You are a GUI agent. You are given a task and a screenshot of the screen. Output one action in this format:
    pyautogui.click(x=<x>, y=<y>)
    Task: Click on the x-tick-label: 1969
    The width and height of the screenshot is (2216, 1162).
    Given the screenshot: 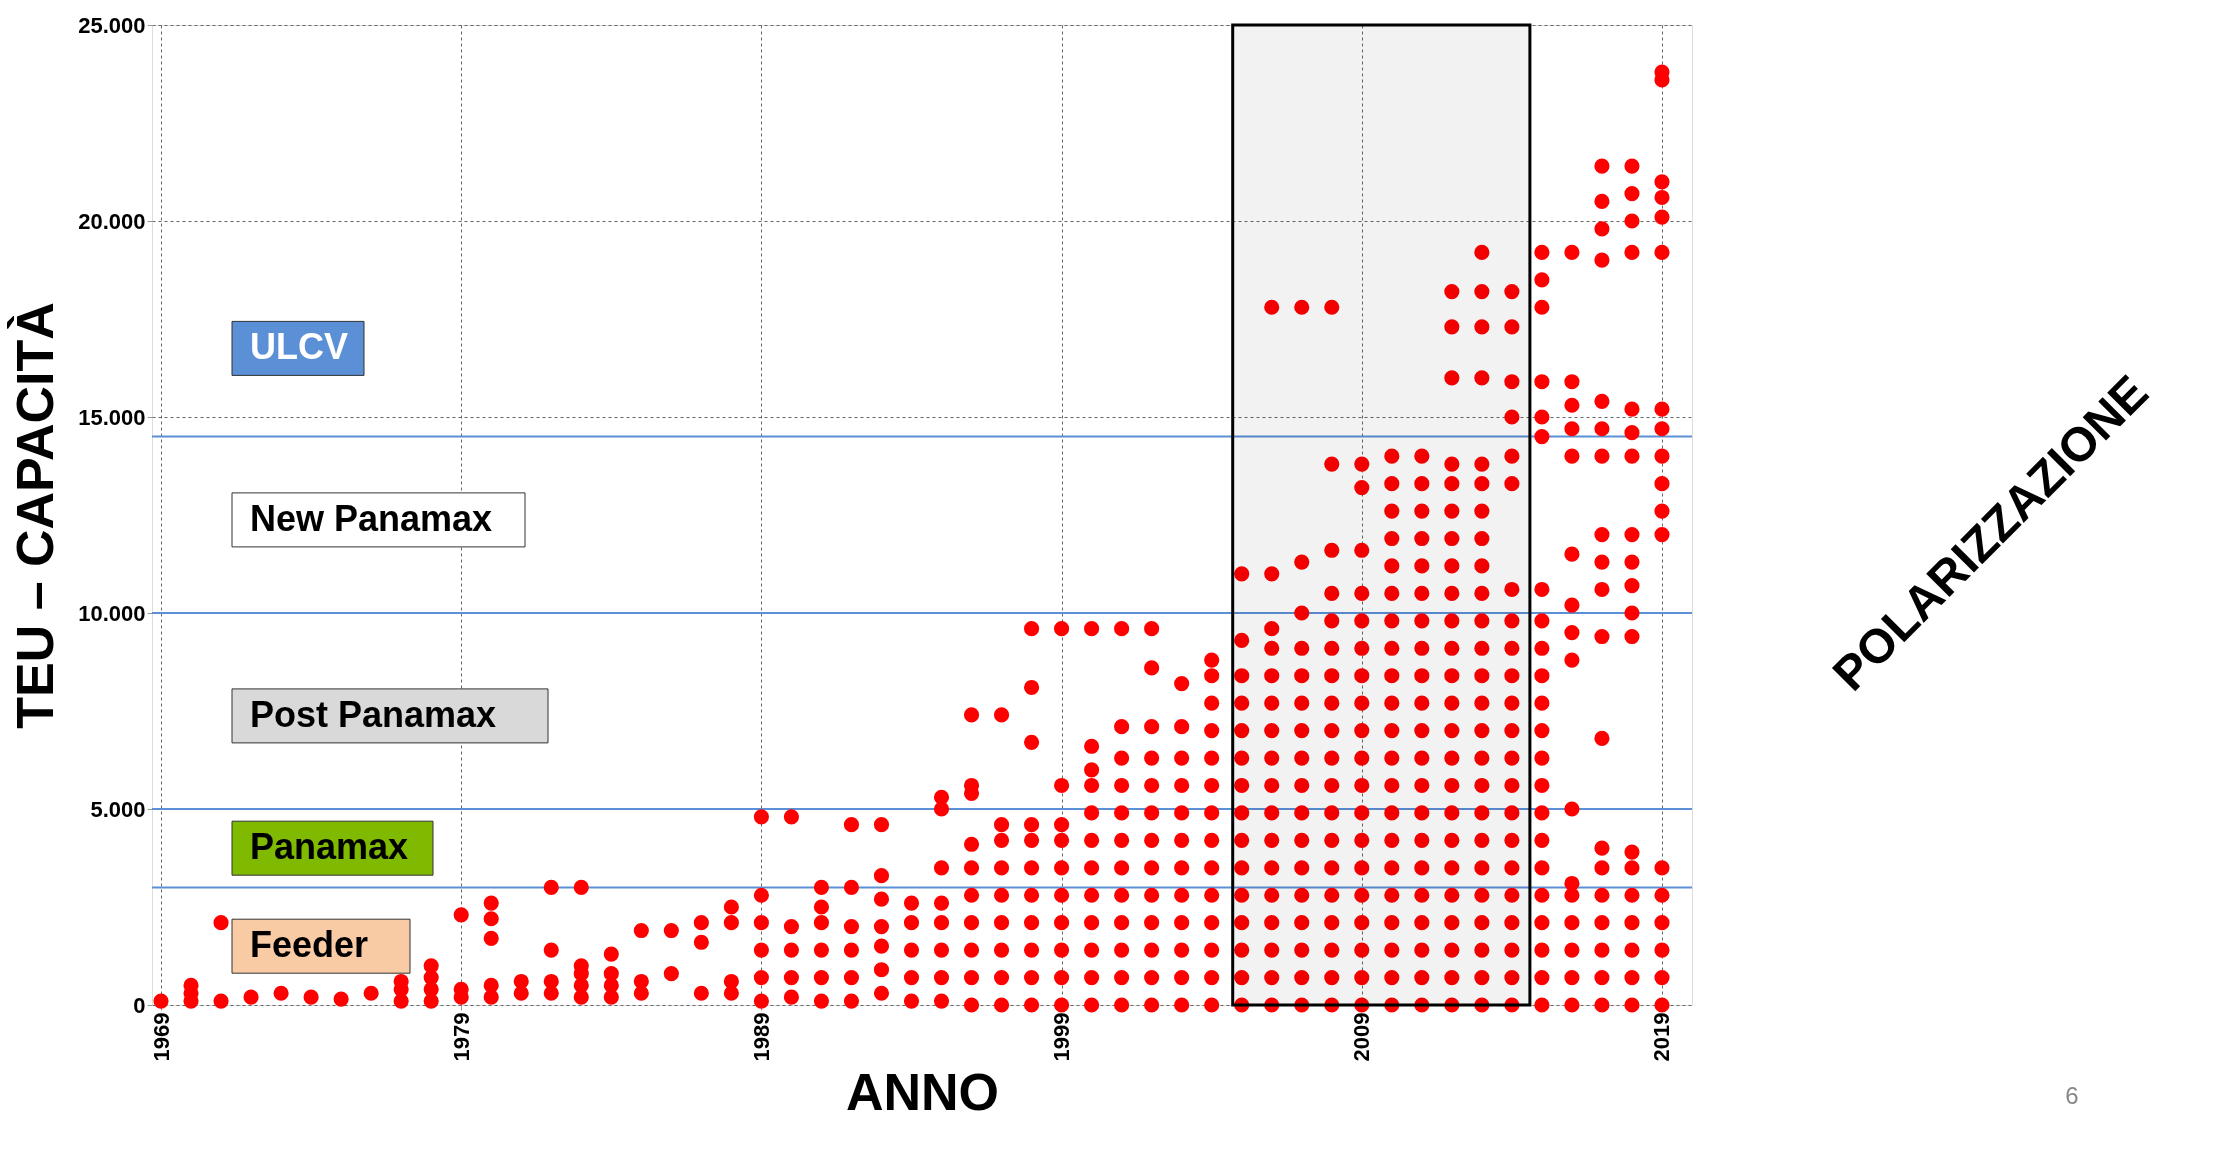 What is the action you would take?
    pyautogui.click(x=161, y=1037)
    